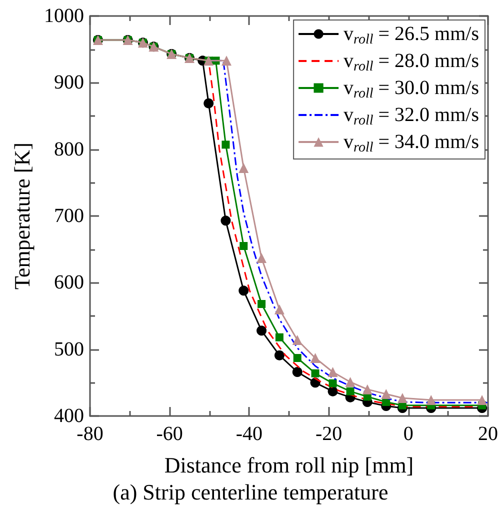  Describe the element at coordinates (249, 434) in the screenshot. I see `x-tick-label: -40` at that location.